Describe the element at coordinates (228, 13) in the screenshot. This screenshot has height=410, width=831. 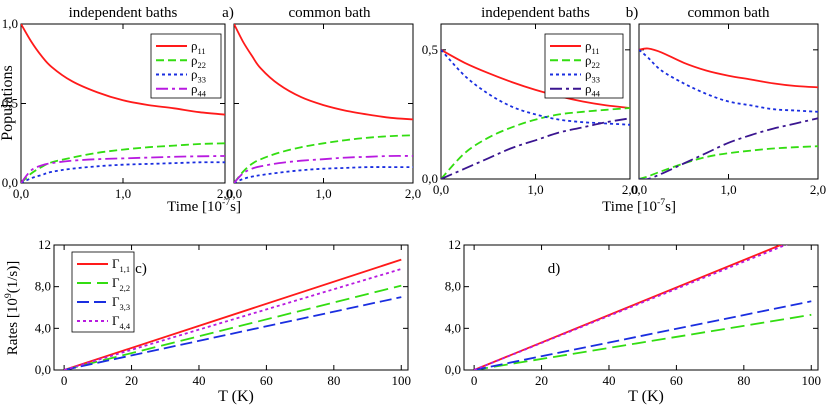
I see `panel-label: a)` at that location.